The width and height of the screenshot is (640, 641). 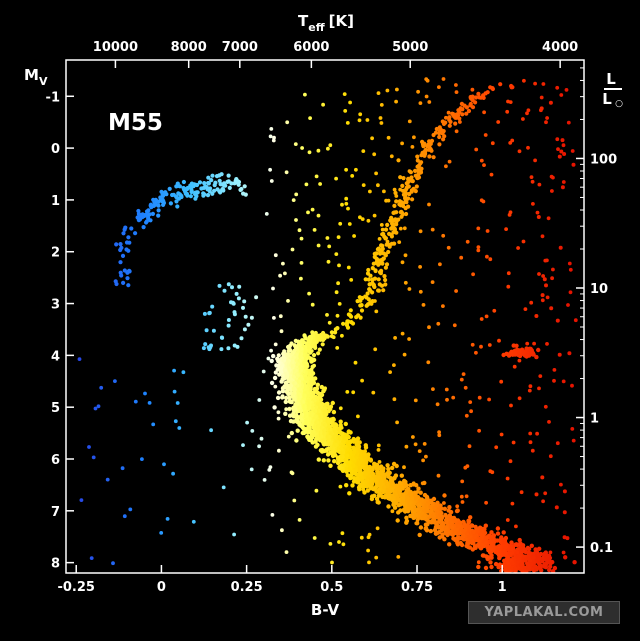 I want to click on right-axis-title-denominator: L, so click(x=607, y=99).